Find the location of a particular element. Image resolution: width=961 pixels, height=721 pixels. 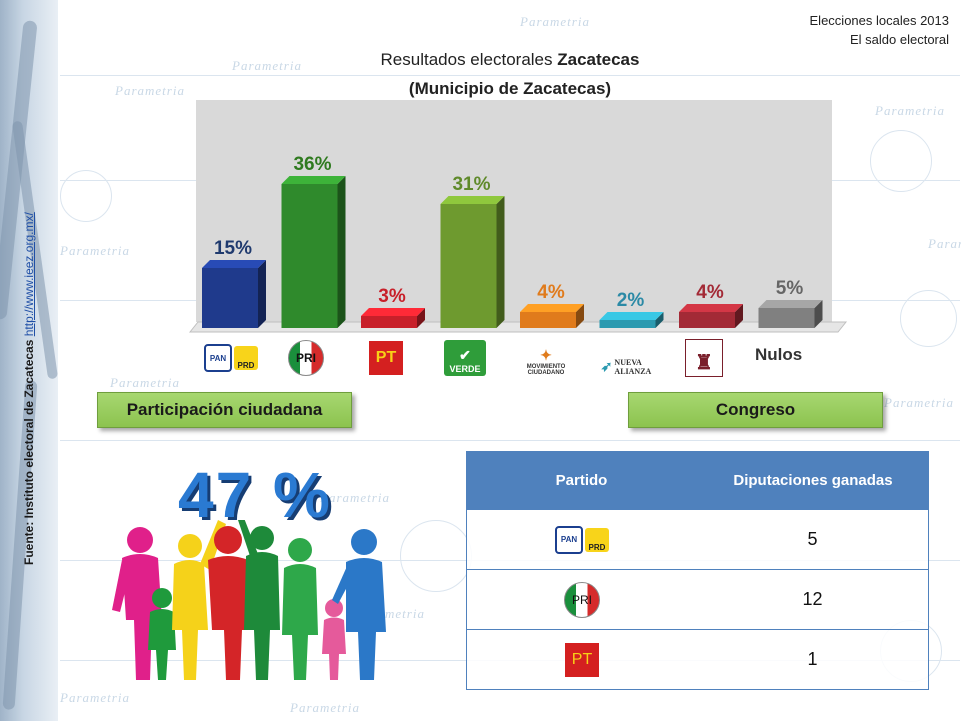

table-row: PAN PRD 5 is located at coordinates (697, 540).